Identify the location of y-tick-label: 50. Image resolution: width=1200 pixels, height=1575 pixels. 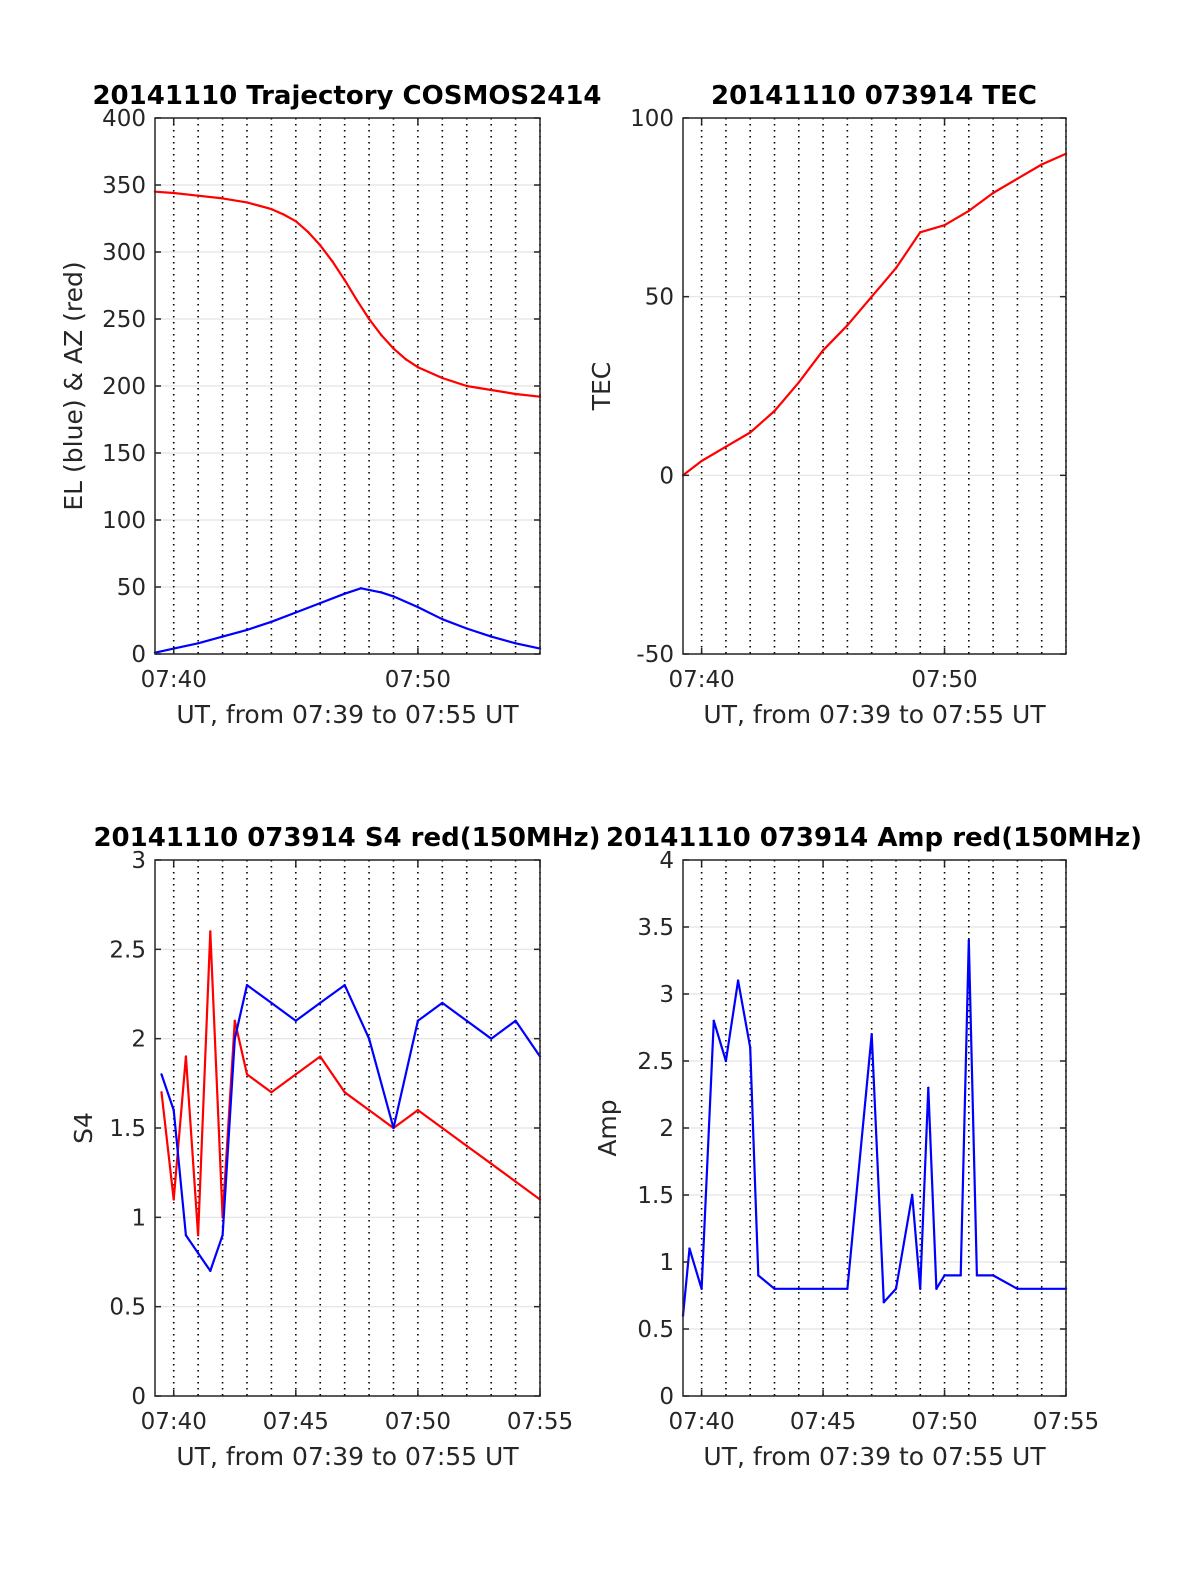
(659, 298).